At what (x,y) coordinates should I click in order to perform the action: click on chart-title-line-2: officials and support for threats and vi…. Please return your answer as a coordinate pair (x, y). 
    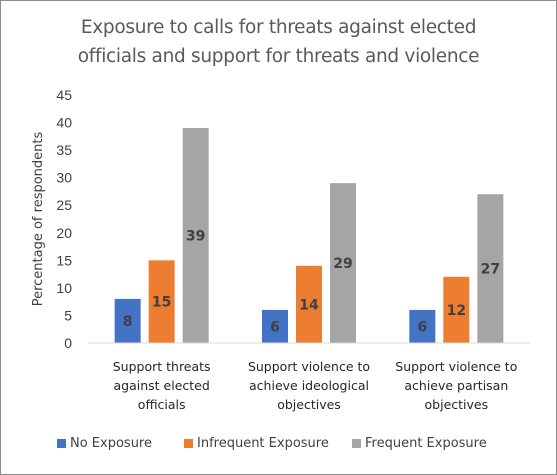
    Looking at the image, I should click on (278, 56).